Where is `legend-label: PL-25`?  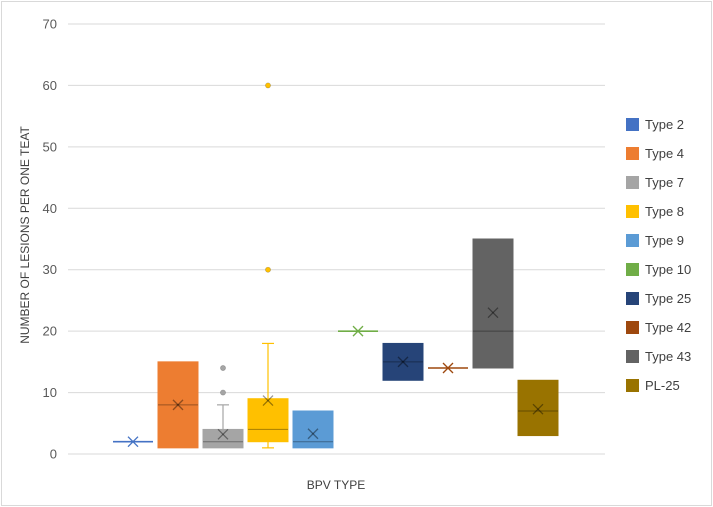 legend-label: PL-25 is located at coordinates (662, 385).